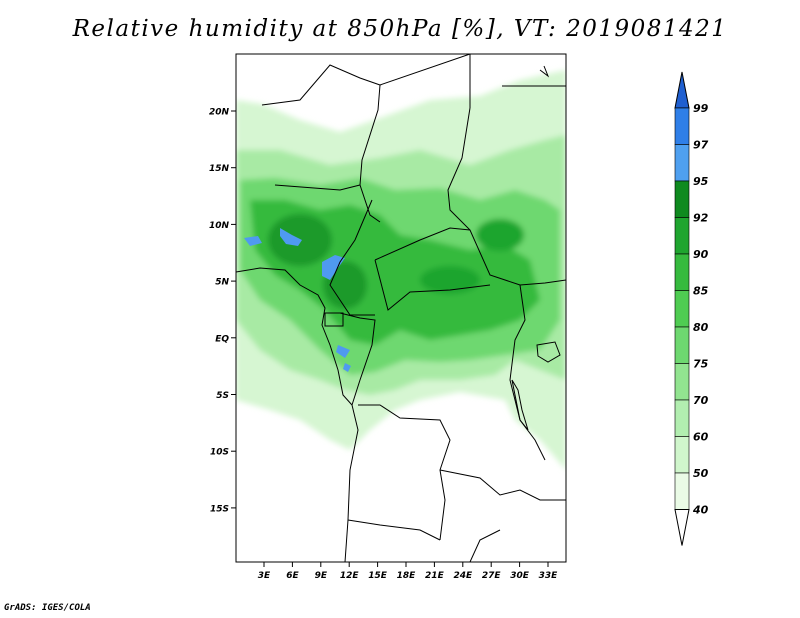  I want to click on lat-tick-label: 15S, so click(219, 509).